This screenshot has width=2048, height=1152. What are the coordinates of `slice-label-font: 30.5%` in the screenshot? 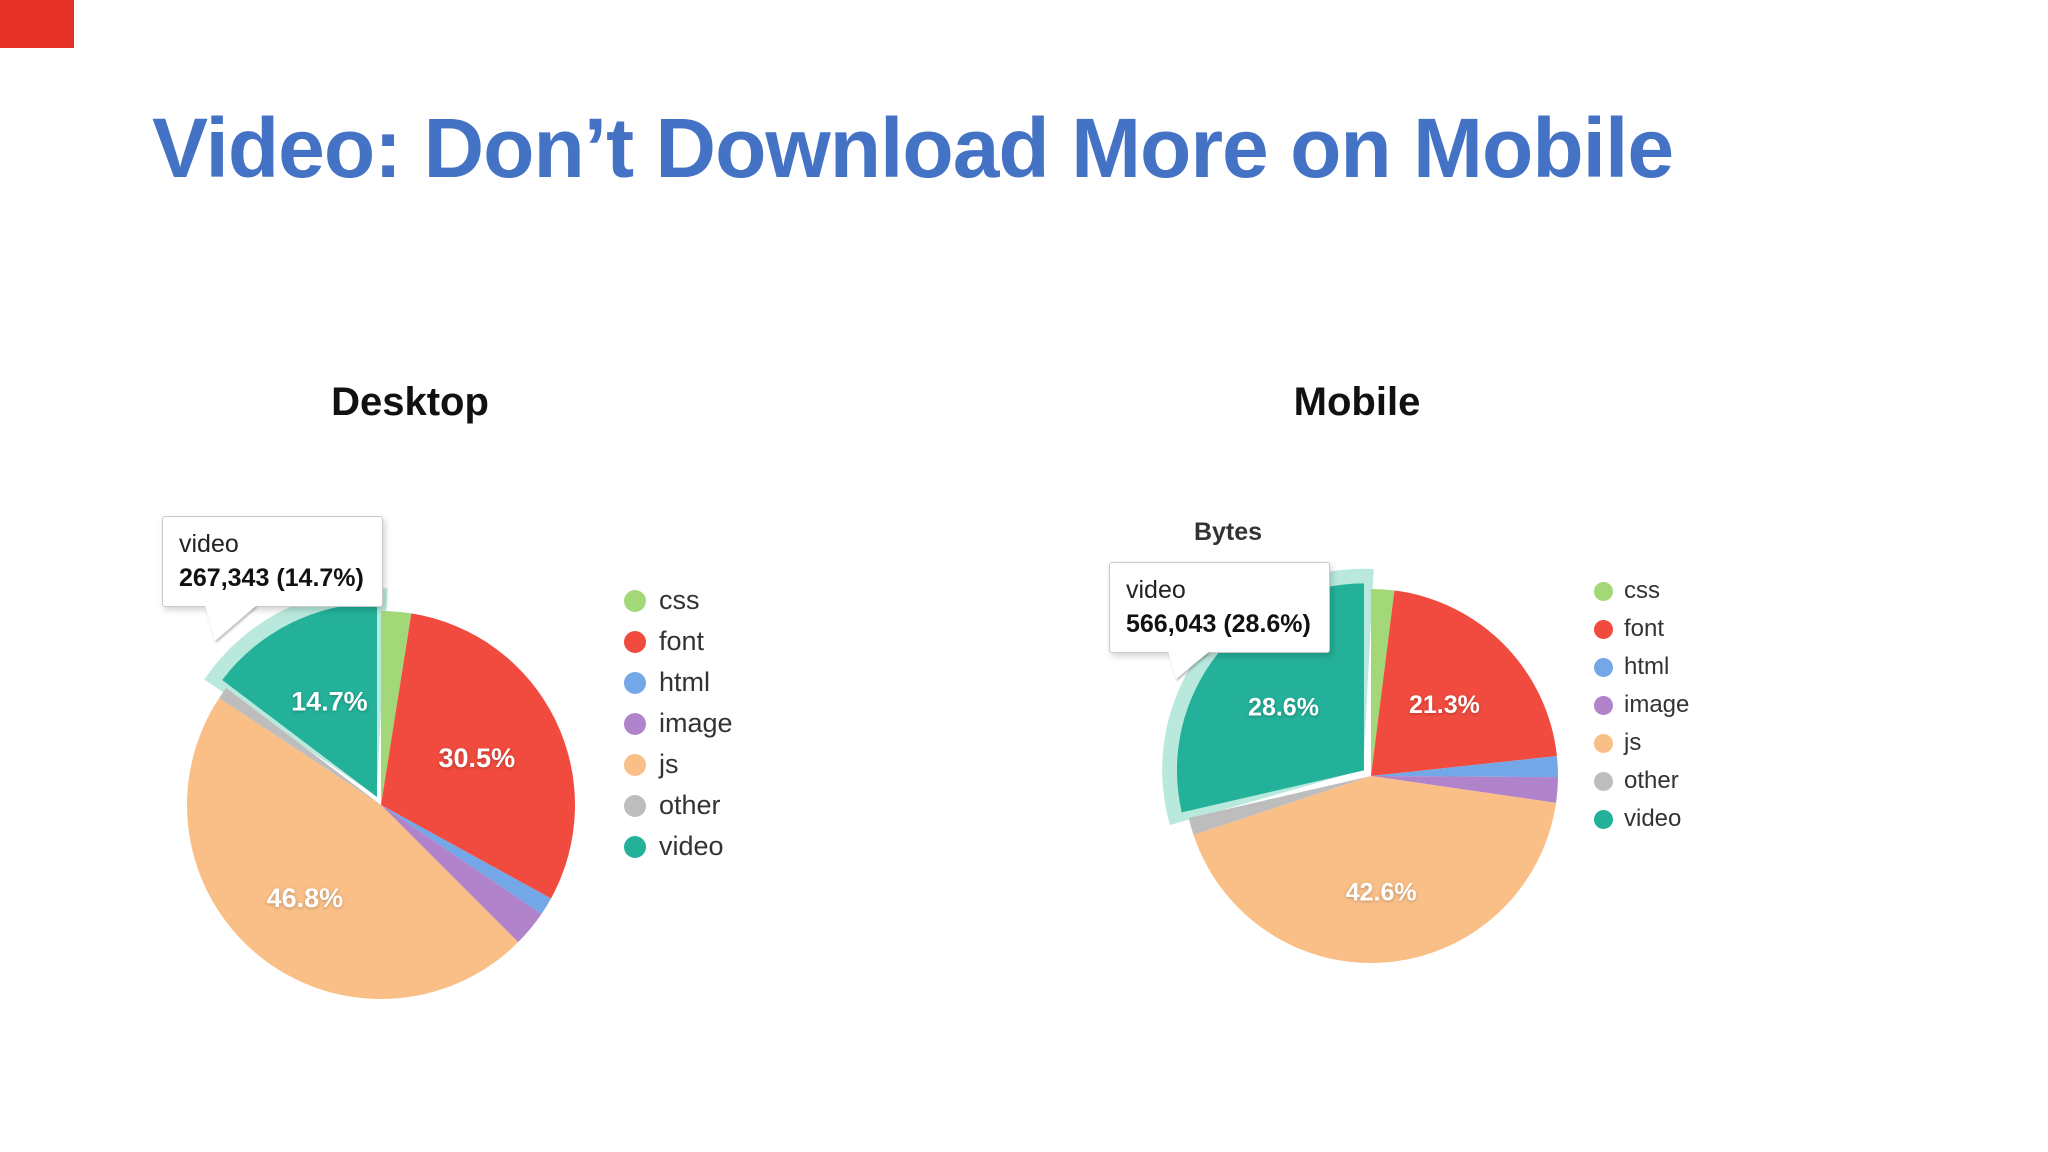 It's located at (477, 758).